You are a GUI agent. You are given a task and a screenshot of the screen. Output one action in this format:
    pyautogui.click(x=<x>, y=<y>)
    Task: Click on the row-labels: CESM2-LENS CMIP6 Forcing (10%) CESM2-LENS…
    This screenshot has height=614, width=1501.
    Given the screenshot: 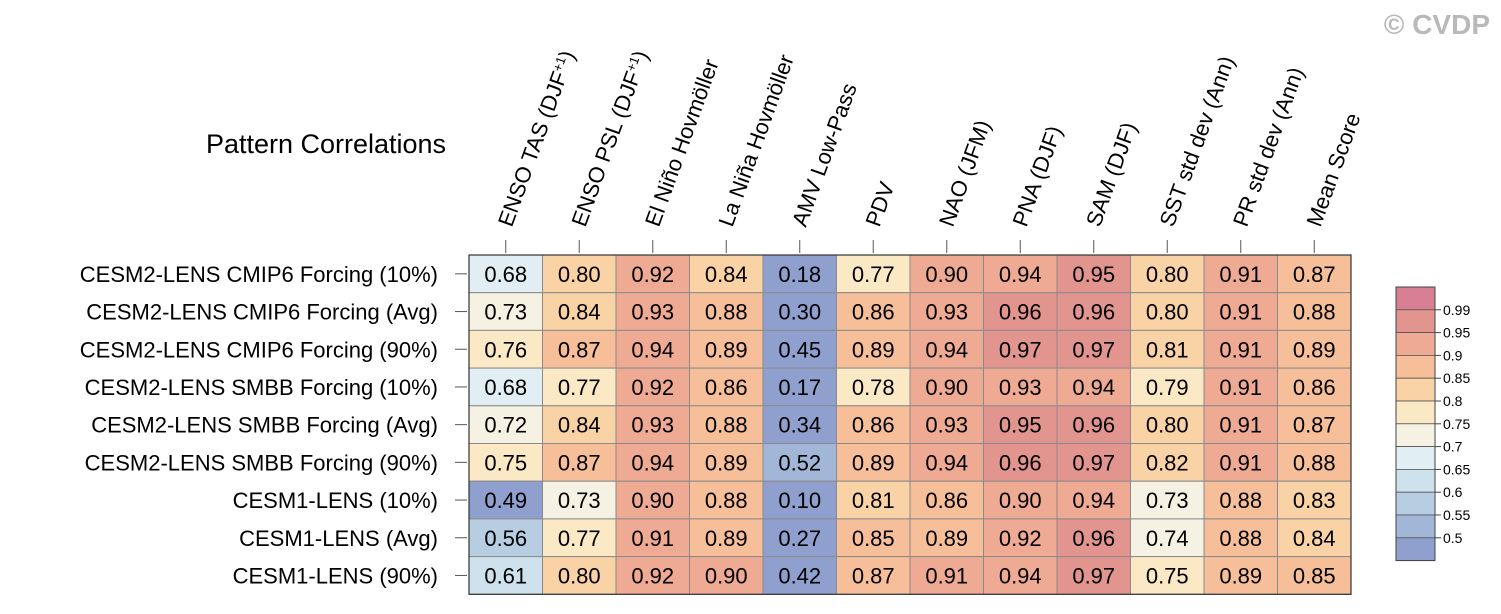 What is the action you would take?
    pyautogui.click(x=273, y=425)
    